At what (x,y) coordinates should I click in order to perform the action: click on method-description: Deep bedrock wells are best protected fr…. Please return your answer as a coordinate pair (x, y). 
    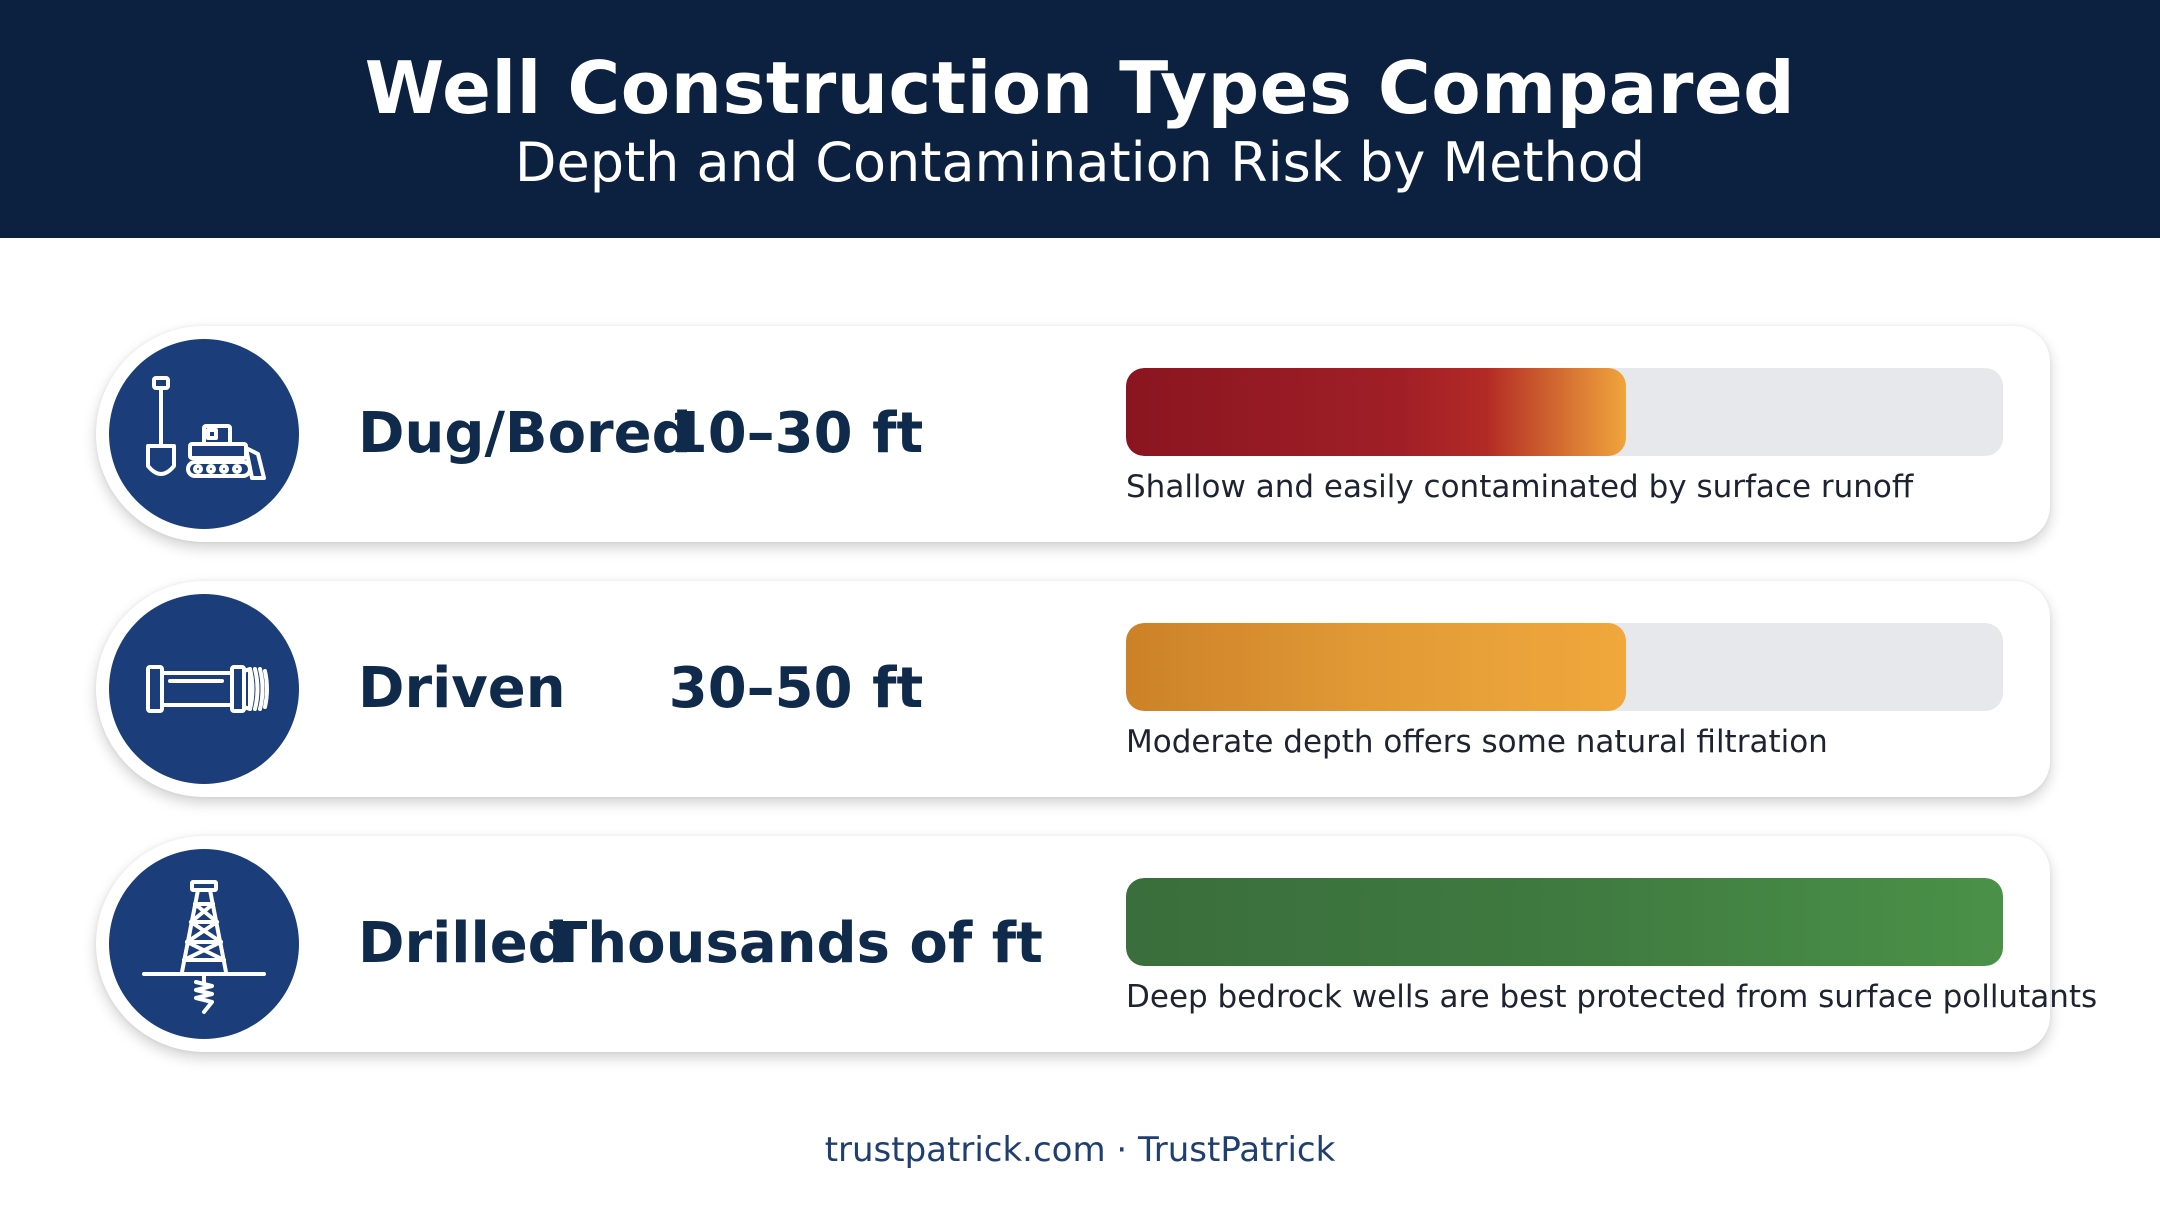
    Looking at the image, I should click on (1612, 997).